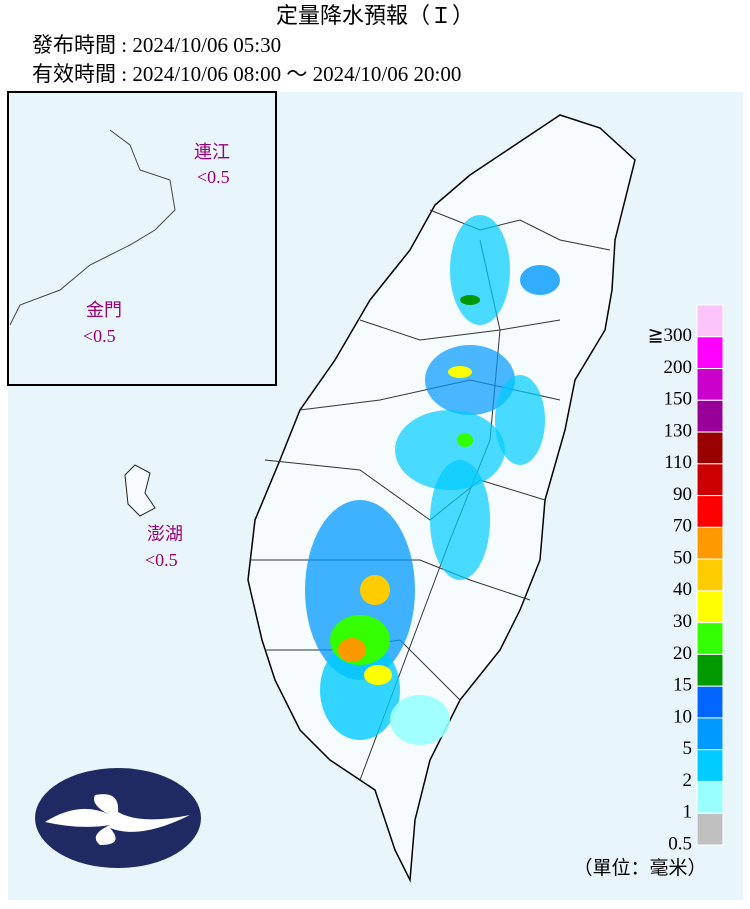  I want to click on legend-label: 90, so click(682, 494).